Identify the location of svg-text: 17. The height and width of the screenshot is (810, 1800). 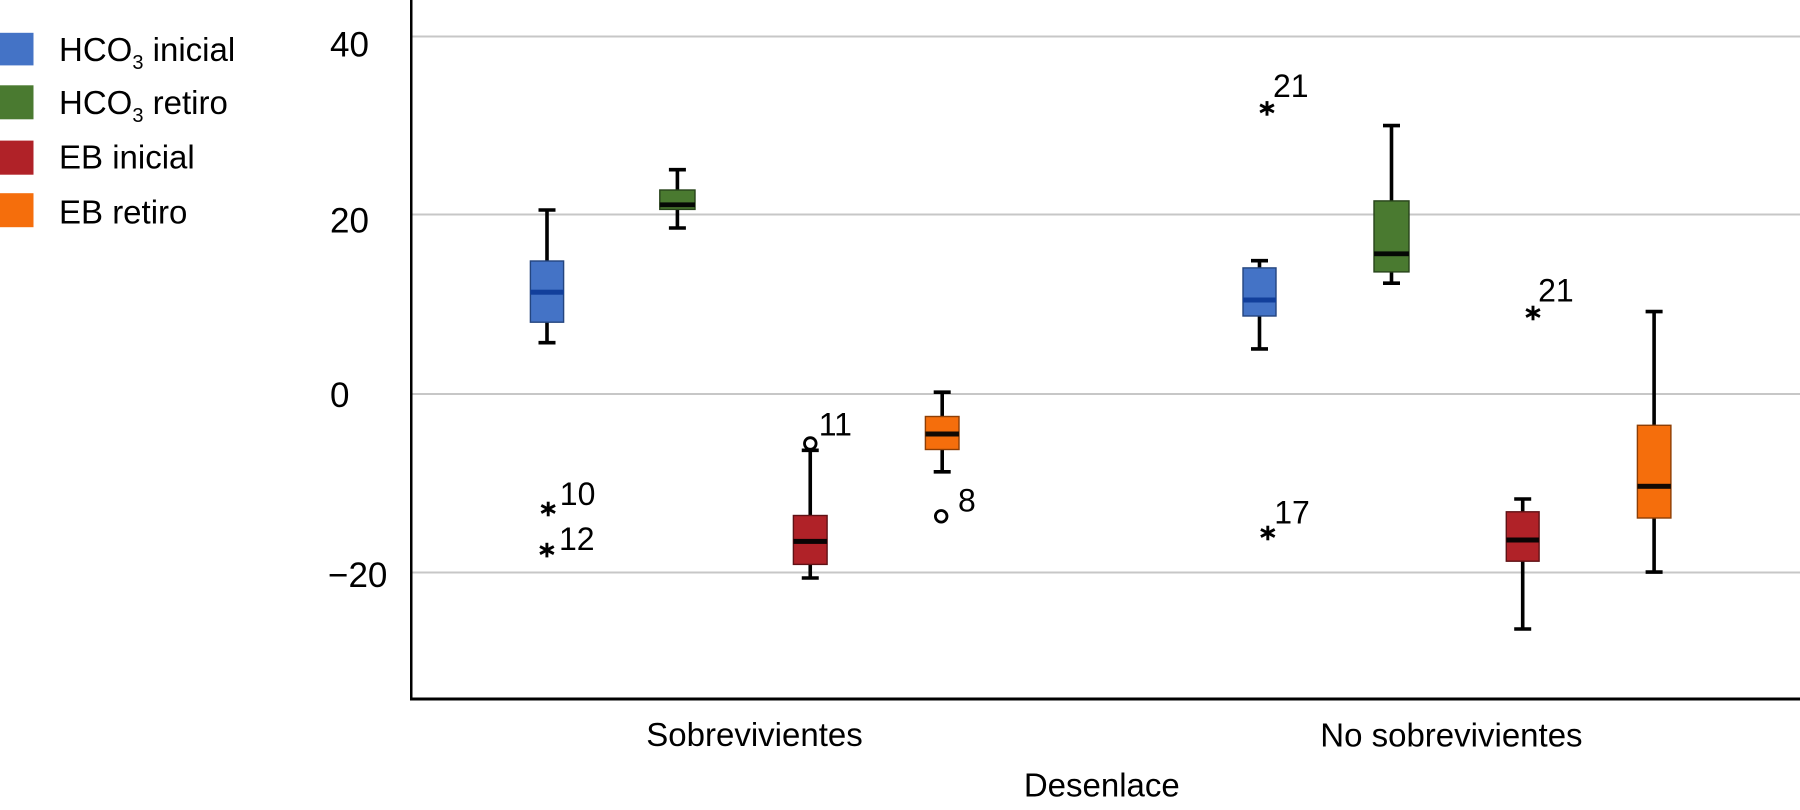
(1292, 513).